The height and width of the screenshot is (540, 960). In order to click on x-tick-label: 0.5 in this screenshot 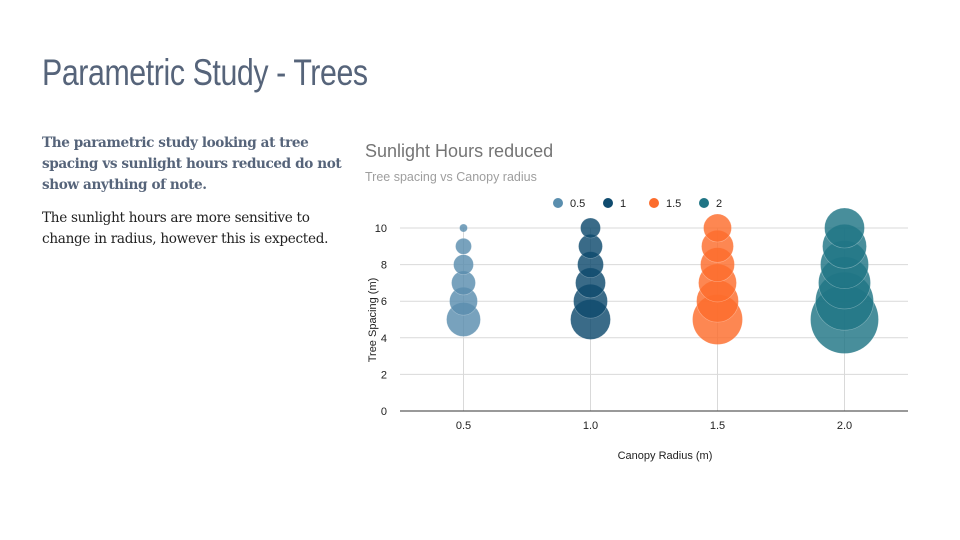, I will do `click(463, 426)`.